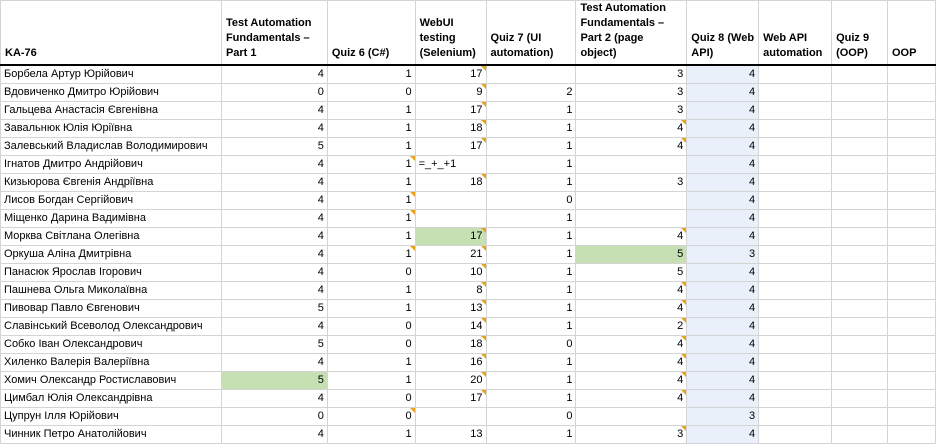 The height and width of the screenshot is (444, 936). I want to click on score-cell-c6: 3, so click(723, 416).